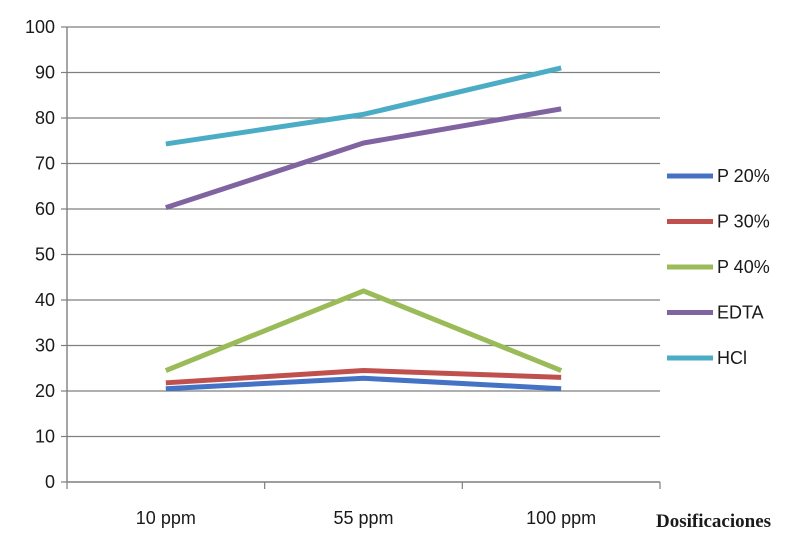  I want to click on legend-label: P 40%, so click(743, 267).